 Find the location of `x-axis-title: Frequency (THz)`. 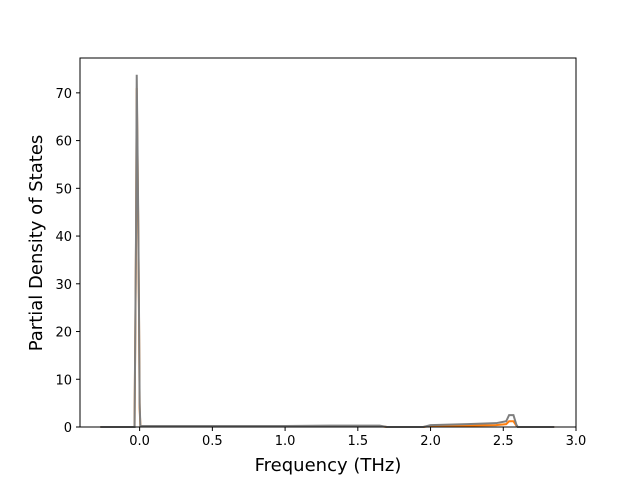

x-axis-title: Frequency (THz) is located at coordinates (328, 465).